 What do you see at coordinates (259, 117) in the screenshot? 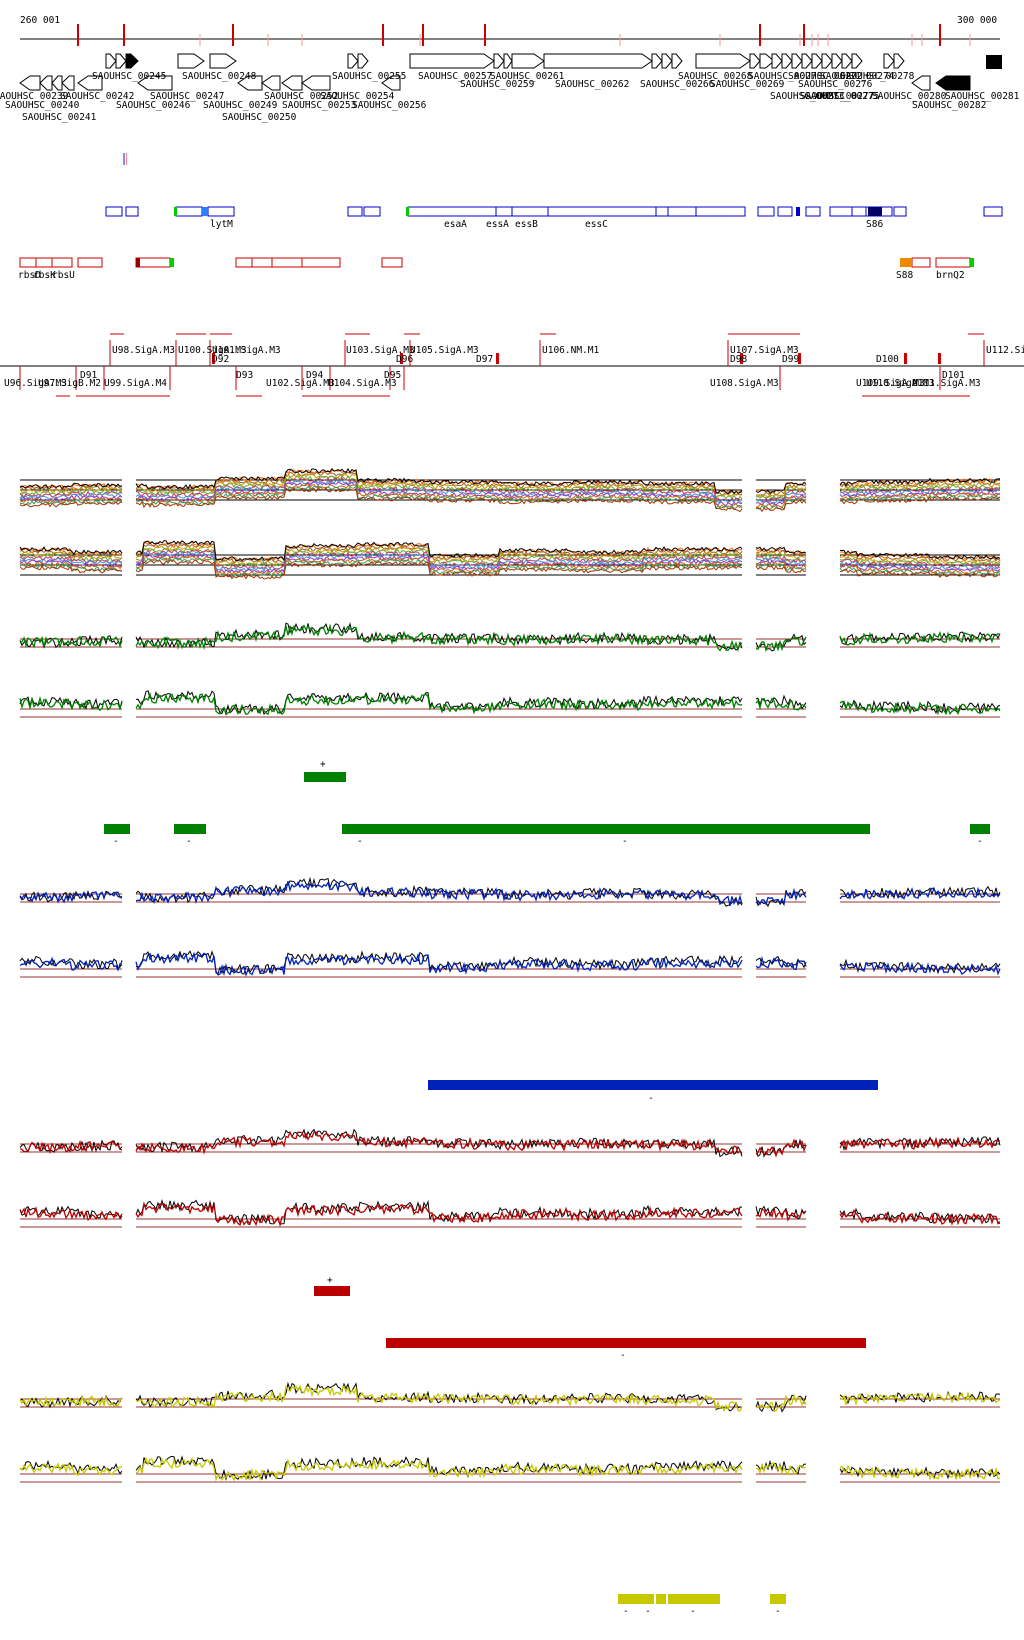
I see `gene-label: SAOUHSC_00250` at bounding box center [259, 117].